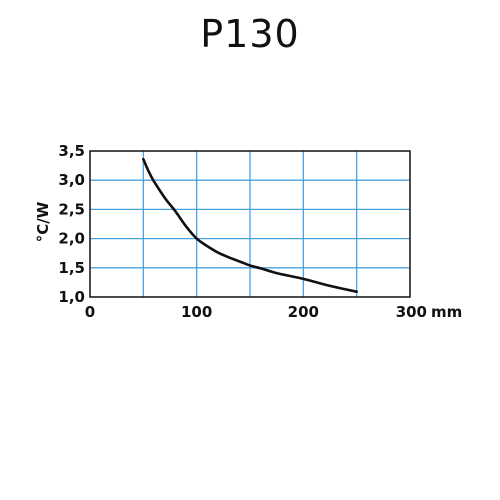 The width and height of the screenshot is (500, 500). Describe the element at coordinates (71, 180) in the screenshot. I see `y-tick-label: 3,0` at that location.